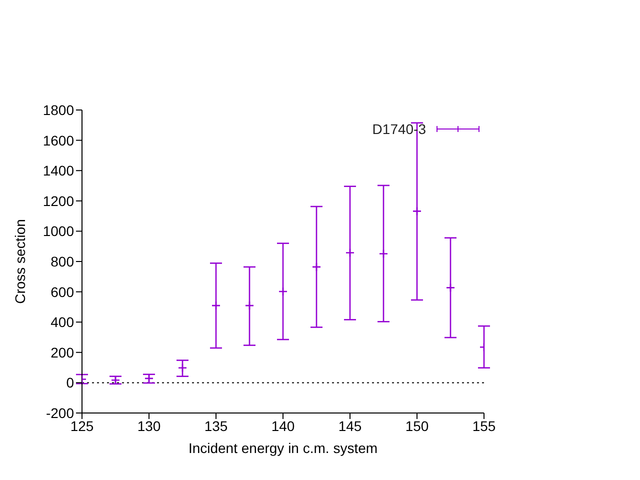 The image size is (640, 480). What do you see at coordinates (70, 382) in the screenshot?
I see `y-tick-label: 0` at bounding box center [70, 382].